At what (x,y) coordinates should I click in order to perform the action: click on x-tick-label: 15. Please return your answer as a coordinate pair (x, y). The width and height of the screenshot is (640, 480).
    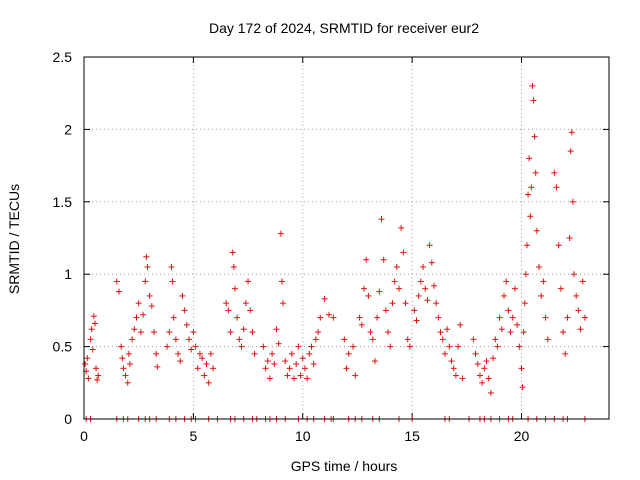
    Looking at the image, I should click on (412, 436).